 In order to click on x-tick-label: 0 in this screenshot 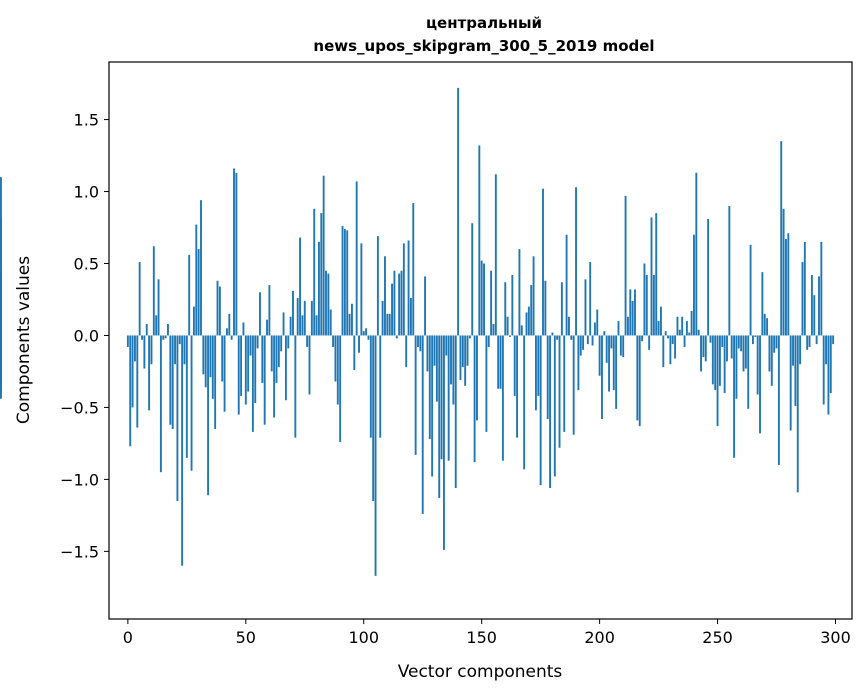, I will do `click(128, 637)`.